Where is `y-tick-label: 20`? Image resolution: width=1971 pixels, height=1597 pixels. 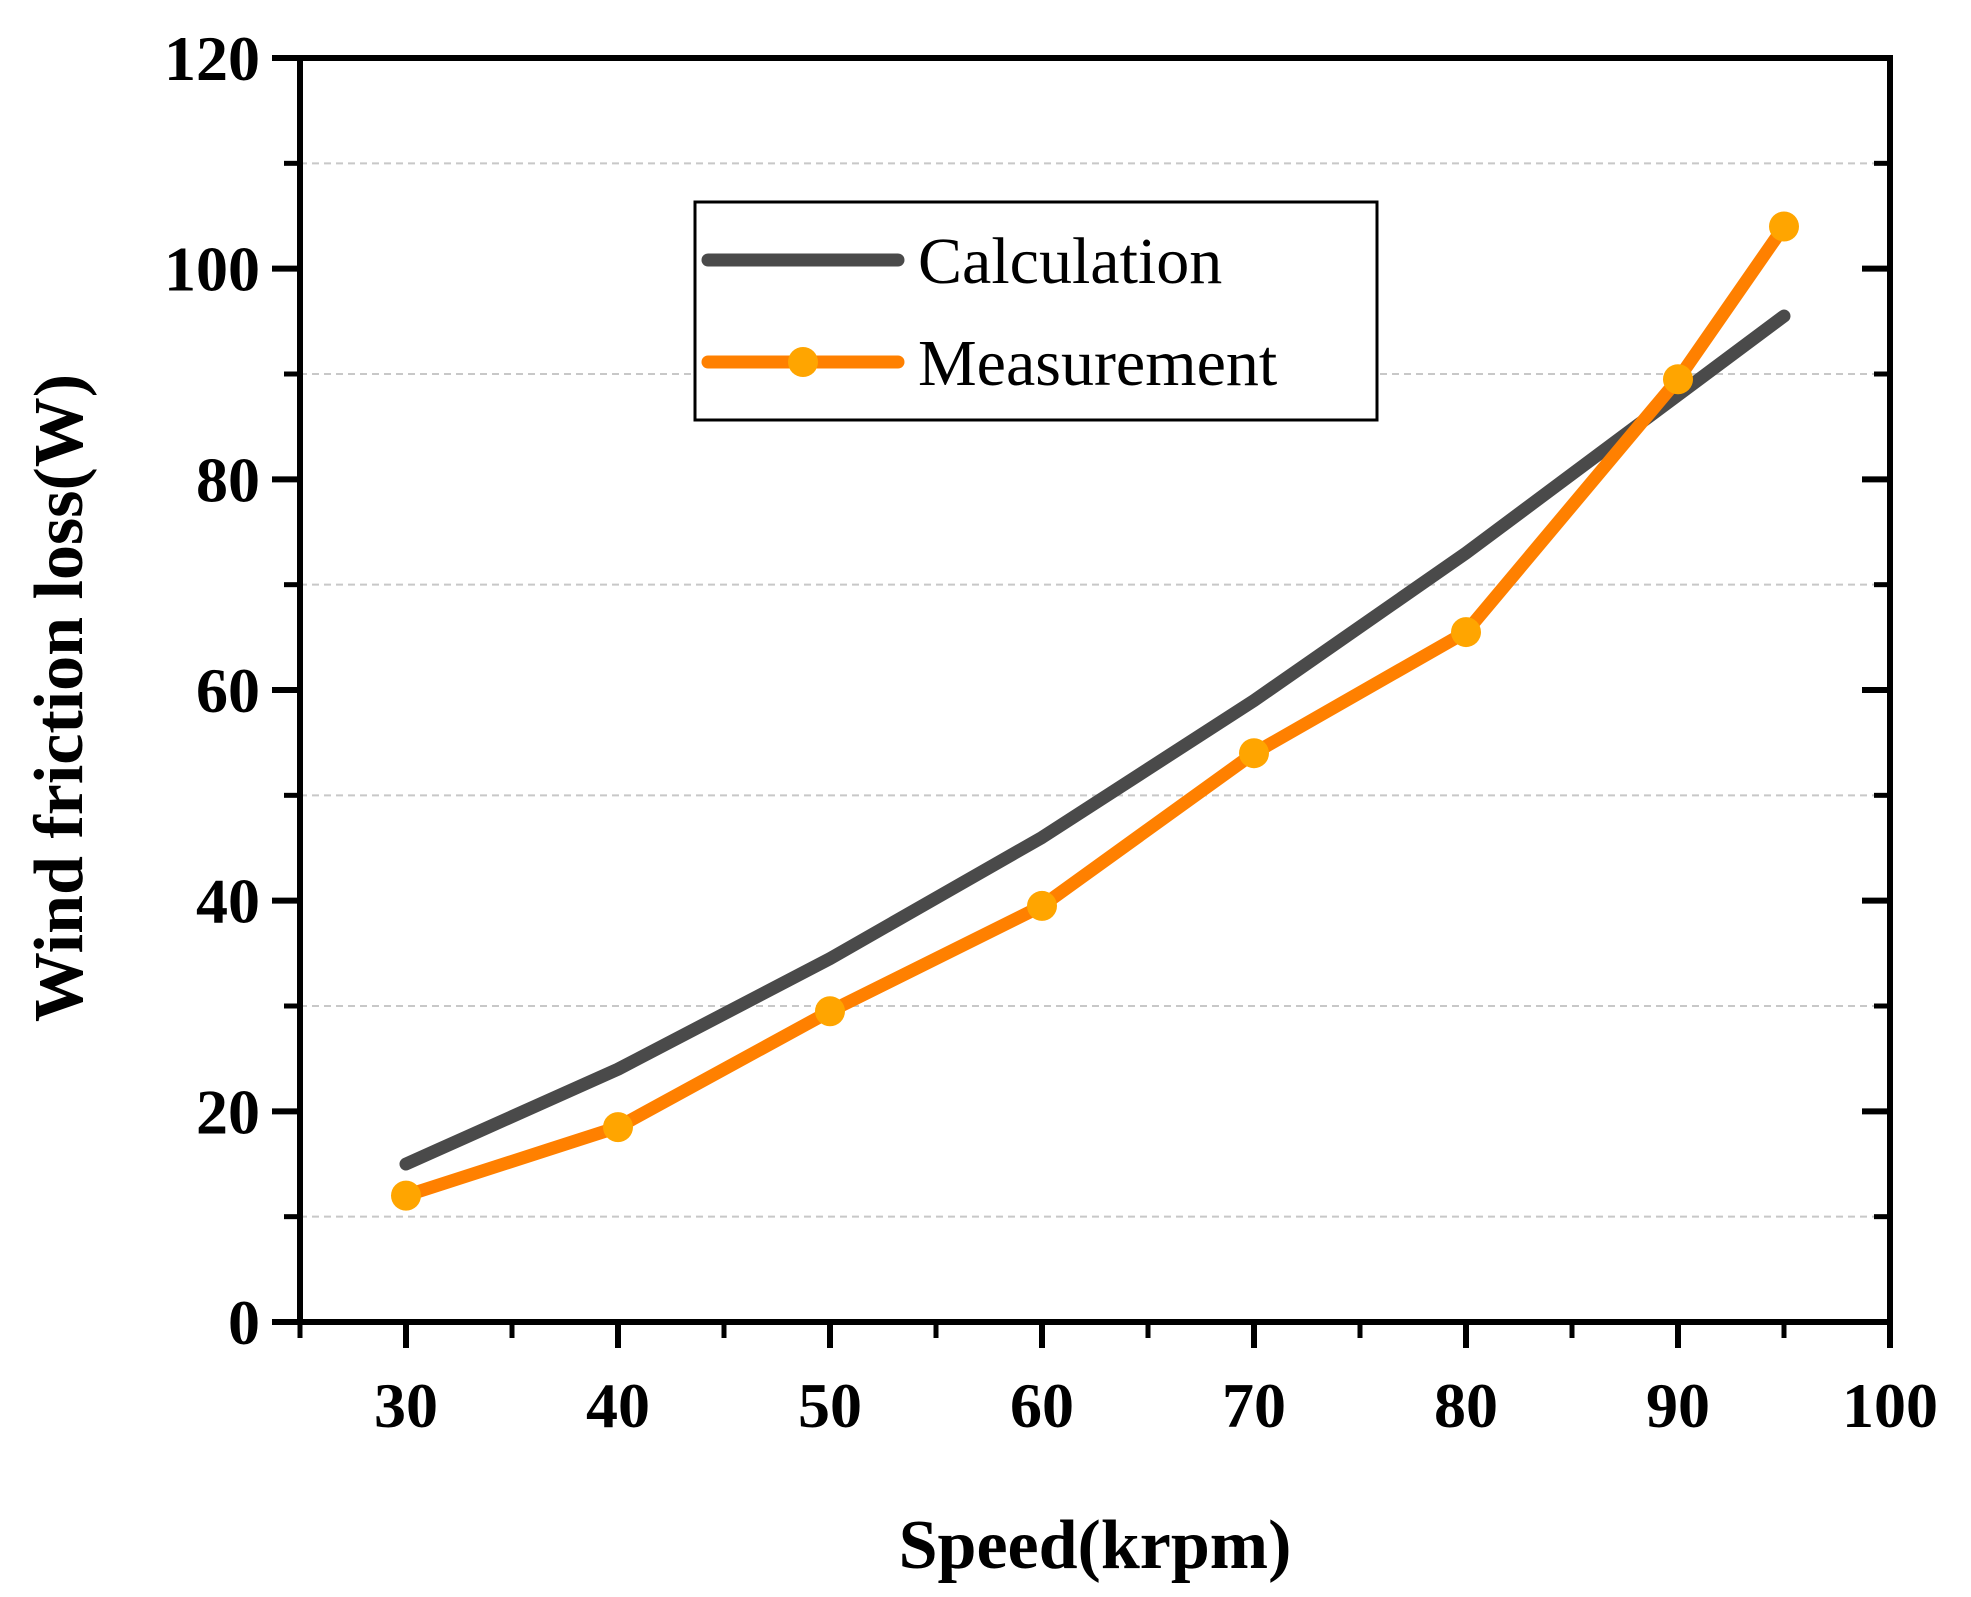
y-tick-label: 20 is located at coordinates (228, 1111).